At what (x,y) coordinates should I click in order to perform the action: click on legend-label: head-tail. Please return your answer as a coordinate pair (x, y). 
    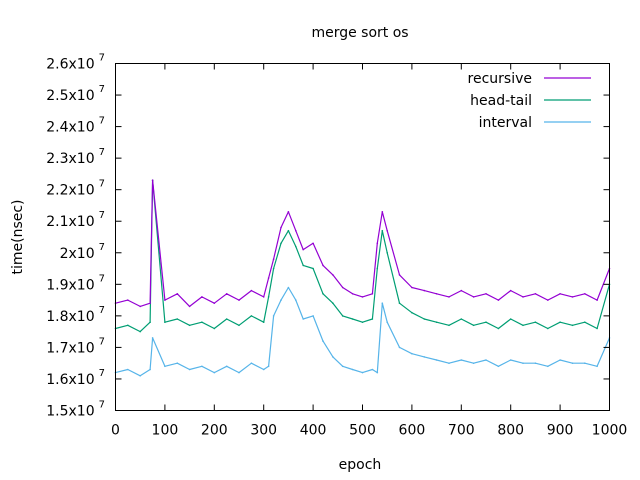
    Looking at the image, I should click on (501, 101).